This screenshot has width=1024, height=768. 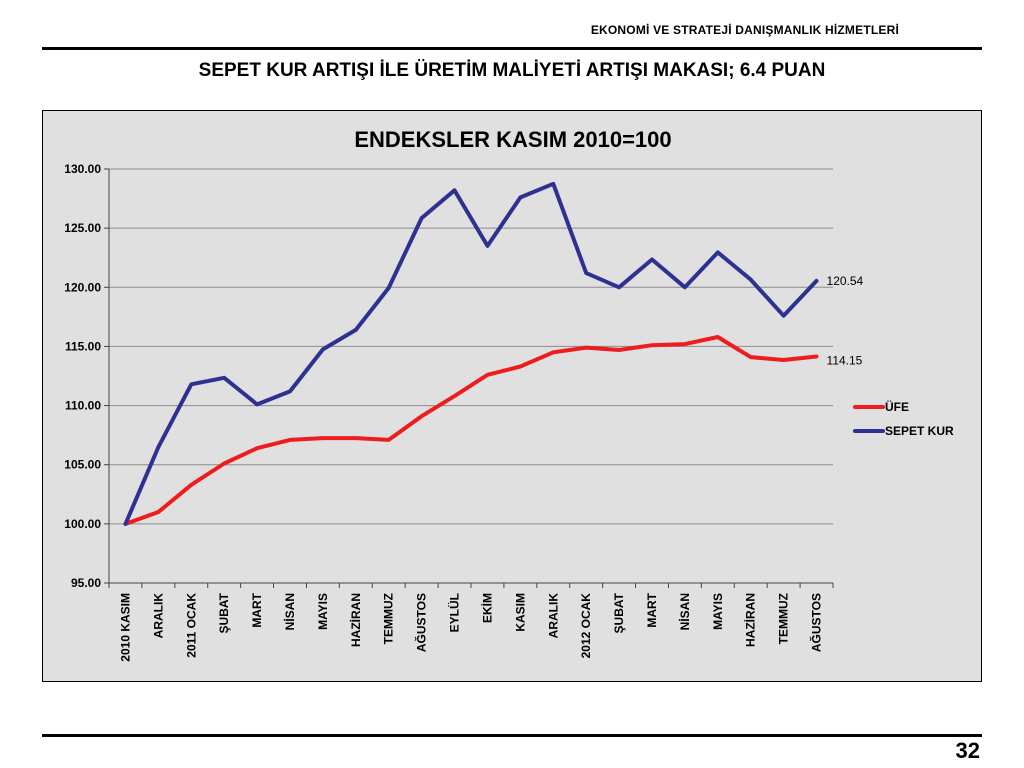 What do you see at coordinates (83, 346) in the screenshot?
I see `y-tick-label: 115.00` at bounding box center [83, 346].